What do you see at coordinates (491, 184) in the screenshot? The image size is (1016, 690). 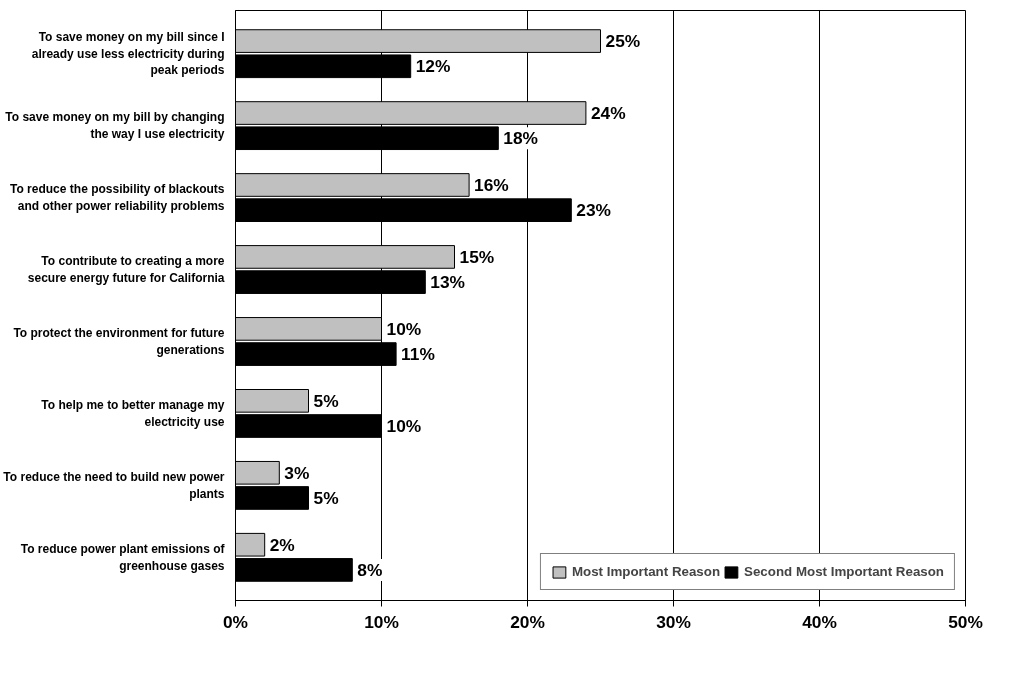 I see `data-label: 16%` at bounding box center [491, 184].